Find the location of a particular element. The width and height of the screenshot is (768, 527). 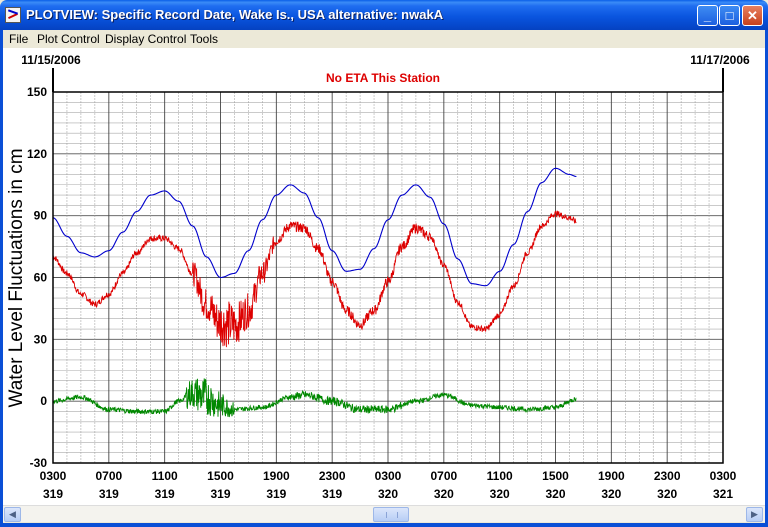

maximize-button: □ is located at coordinates (729, 15).